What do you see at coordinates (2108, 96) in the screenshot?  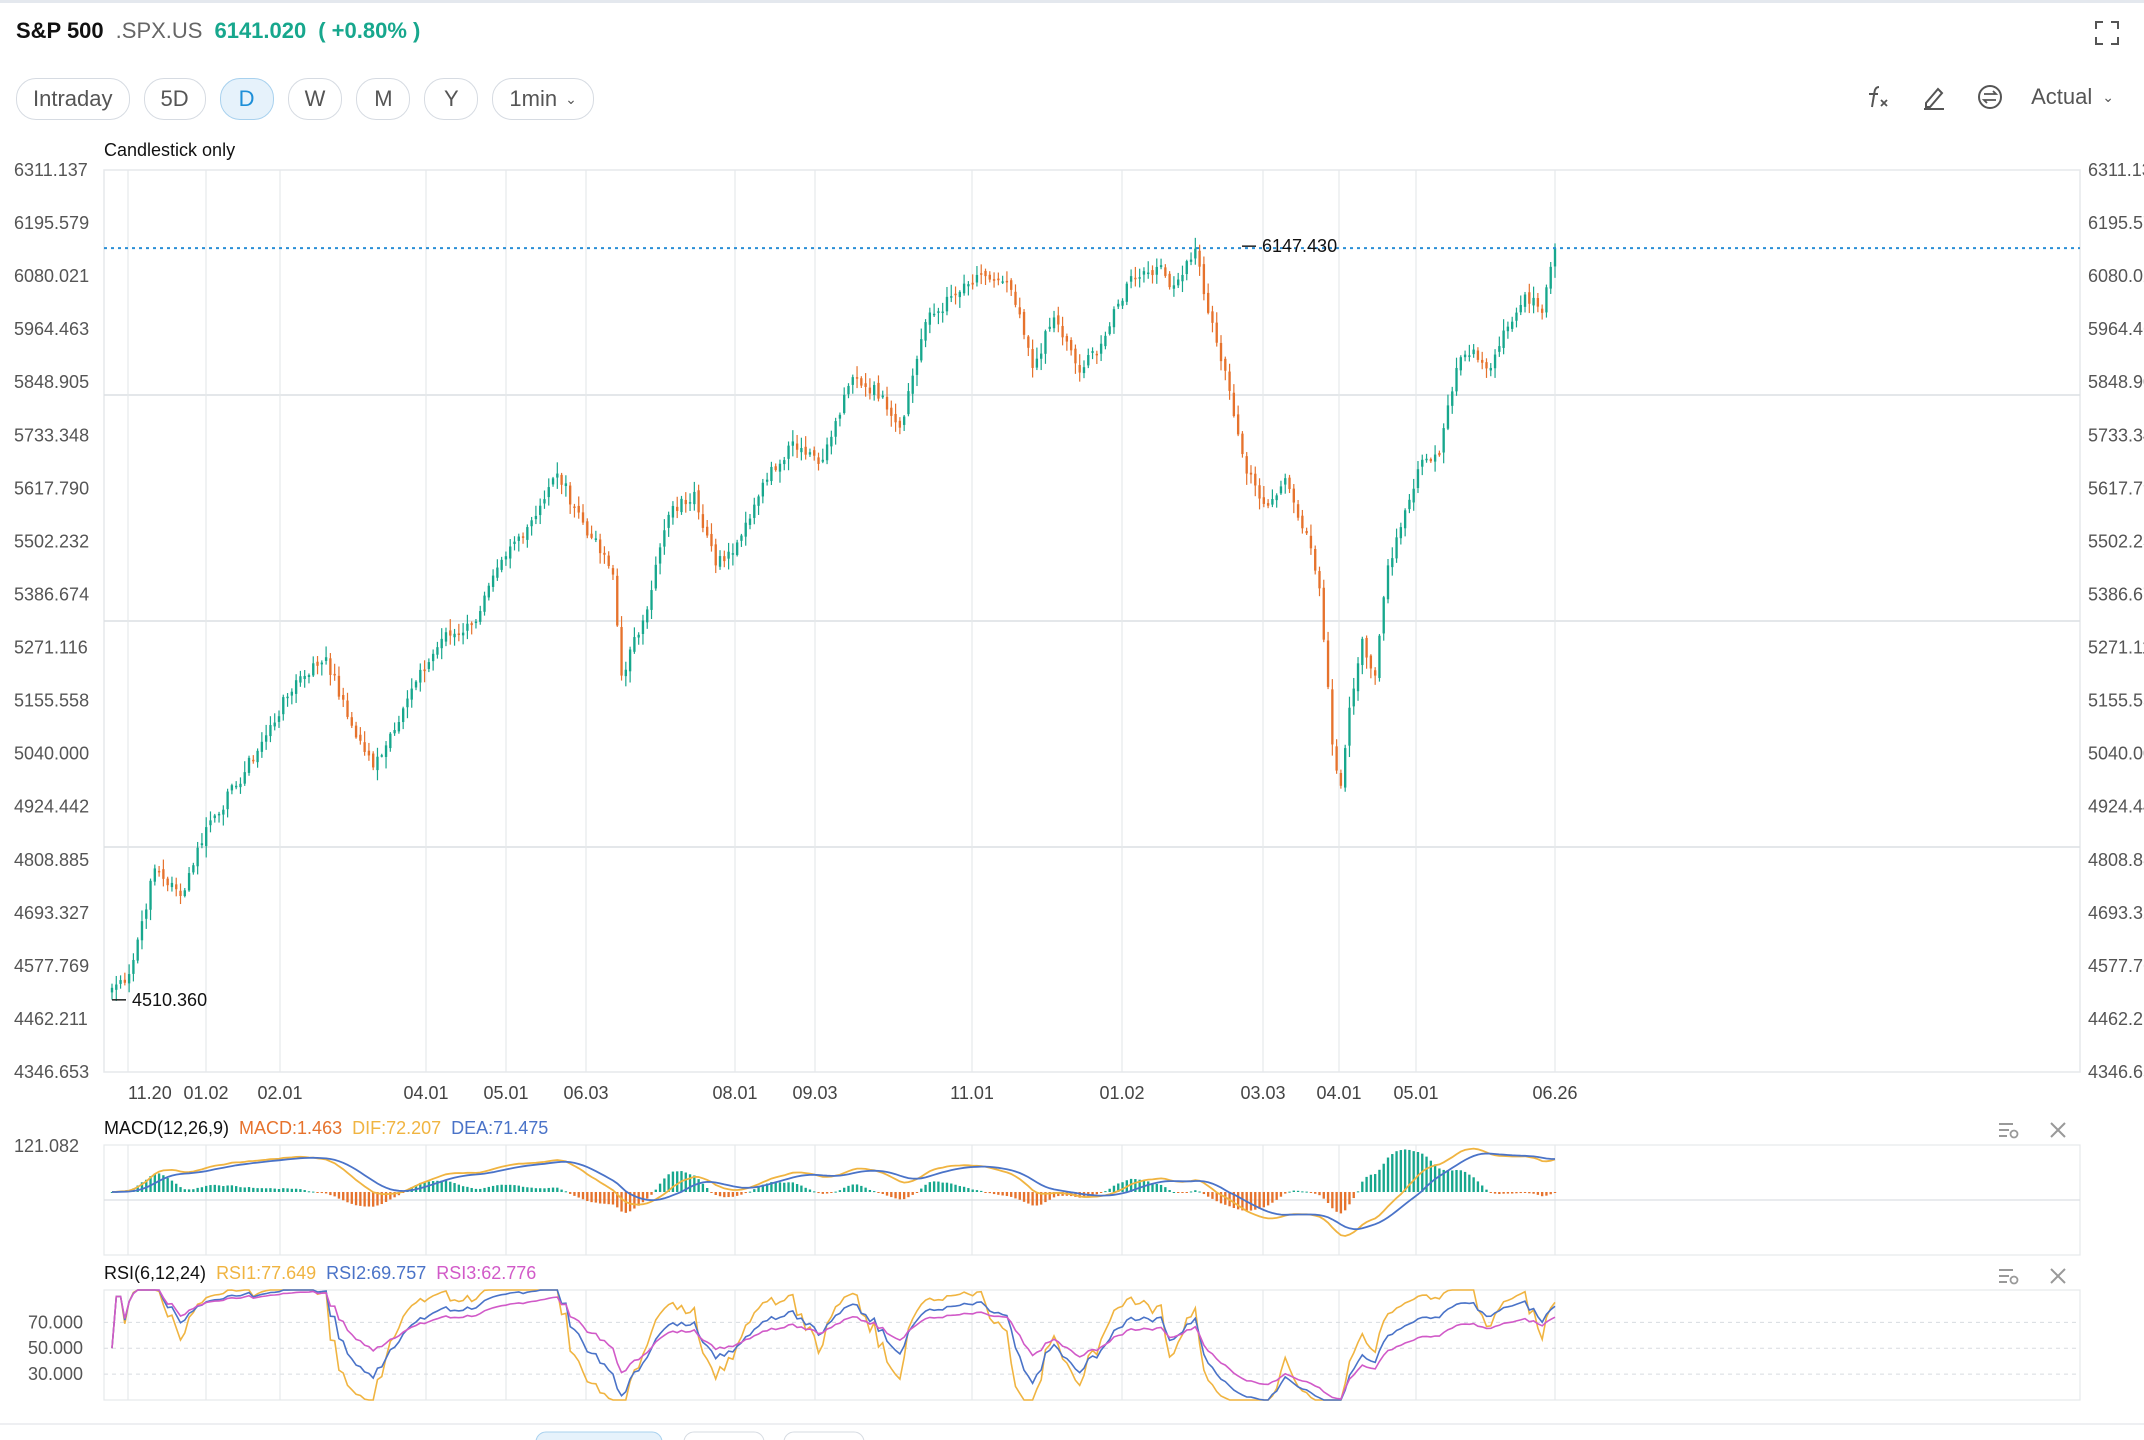 I see `chevron-down-icon: ⌄` at bounding box center [2108, 96].